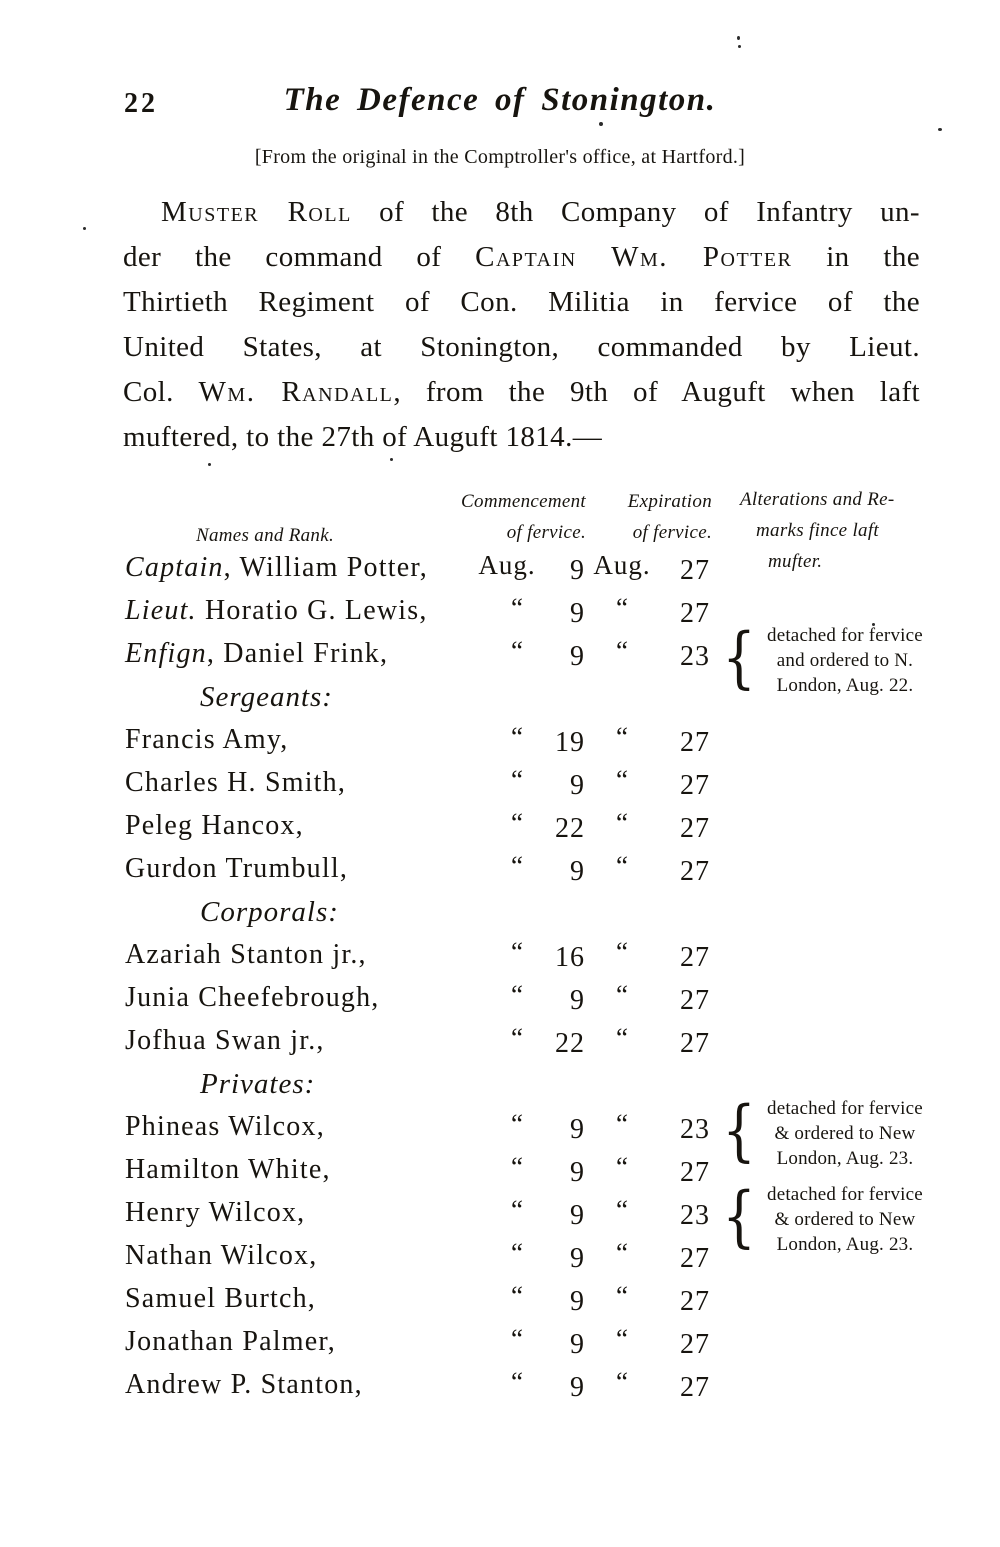 The height and width of the screenshot is (1547, 1000). What do you see at coordinates (500, 100) in the screenshot?
I see `running-title: The Defence of Stonington.` at bounding box center [500, 100].